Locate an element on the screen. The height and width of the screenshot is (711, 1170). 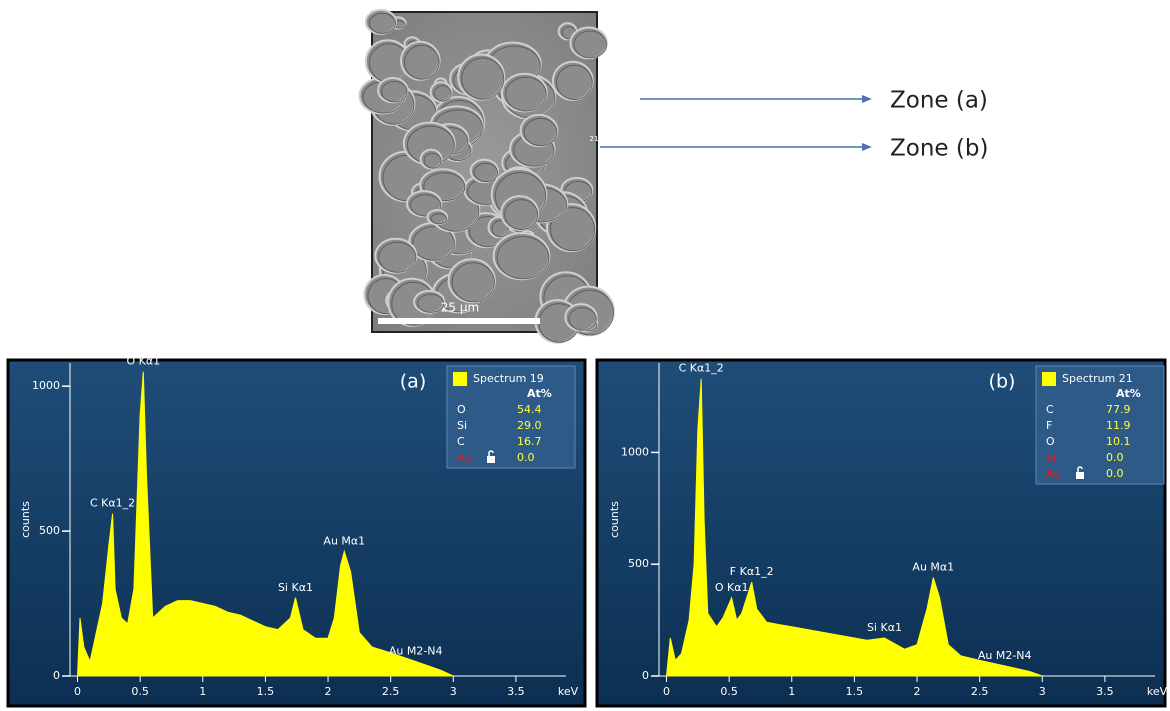
zone-label: Zone (b) is located at coordinates (939, 149).